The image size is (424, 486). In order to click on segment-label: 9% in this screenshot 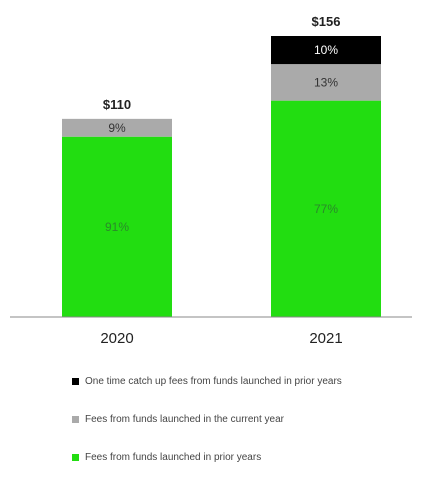, I will do `click(117, 128)`.